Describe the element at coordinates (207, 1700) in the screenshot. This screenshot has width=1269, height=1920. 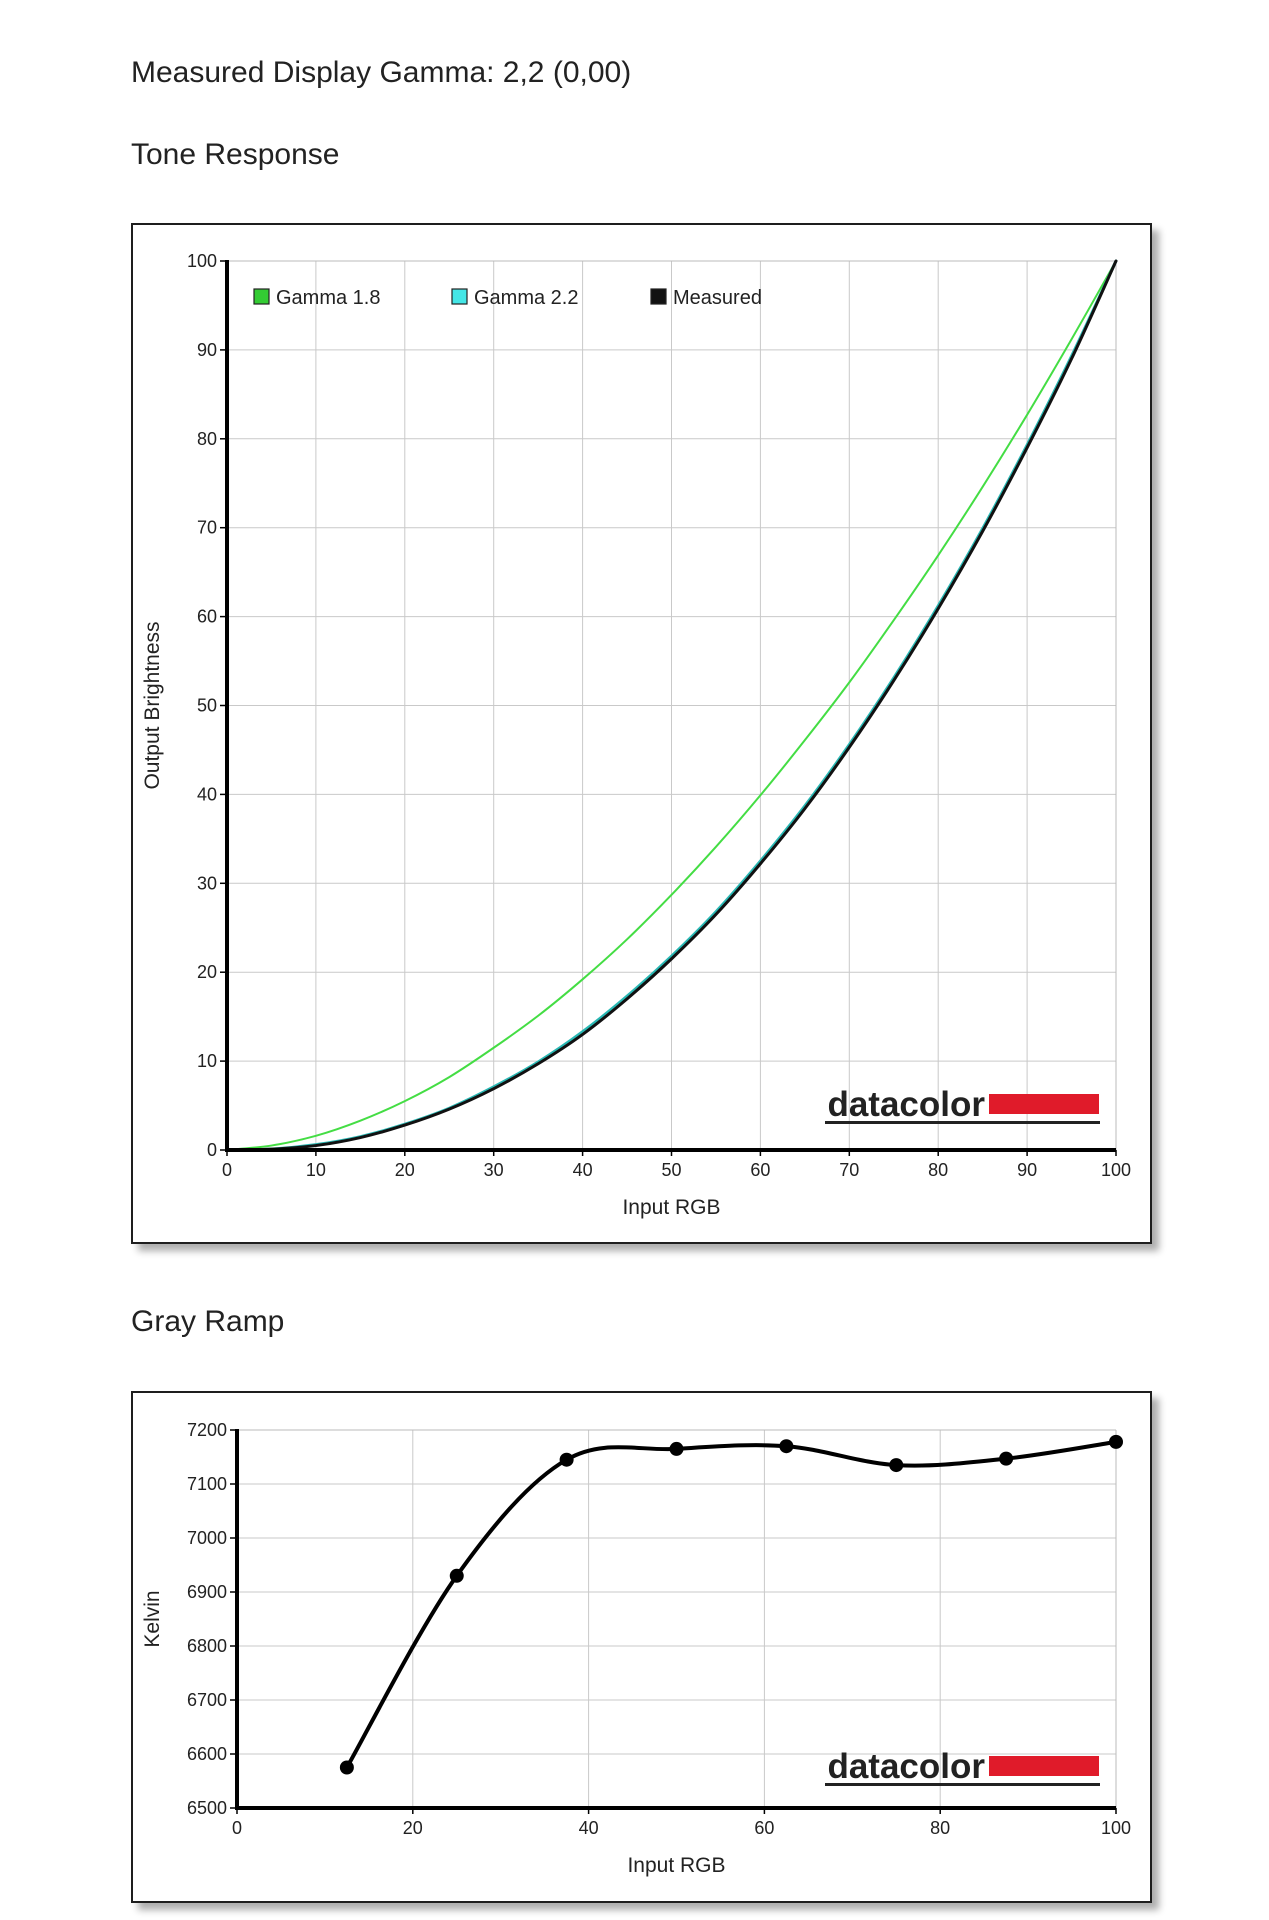
I see `y-tick-label: 6700` at that location.